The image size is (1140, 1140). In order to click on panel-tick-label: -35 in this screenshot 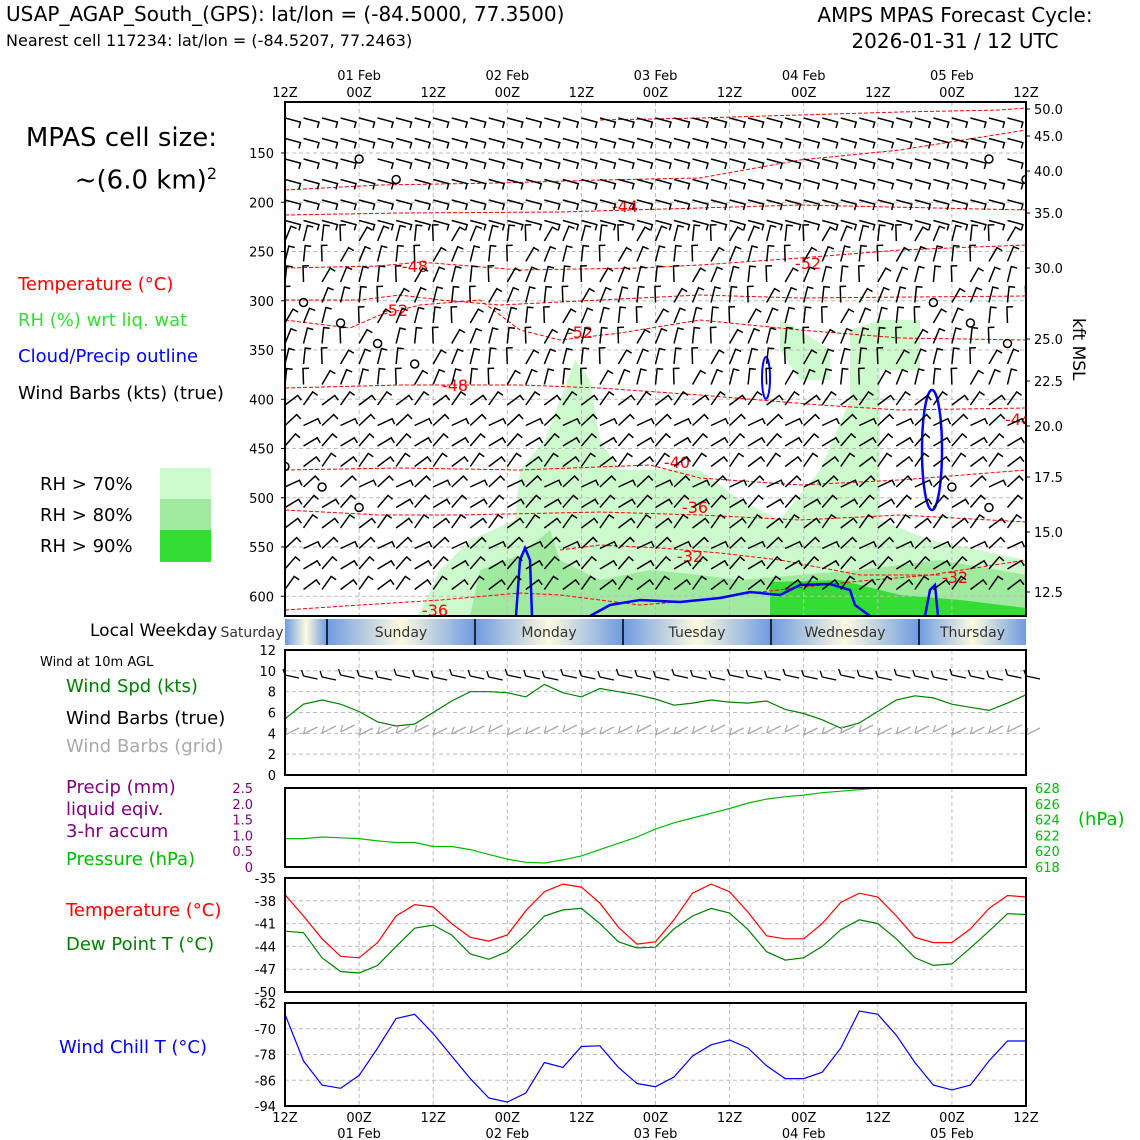, I will do `click(265, 879)`.